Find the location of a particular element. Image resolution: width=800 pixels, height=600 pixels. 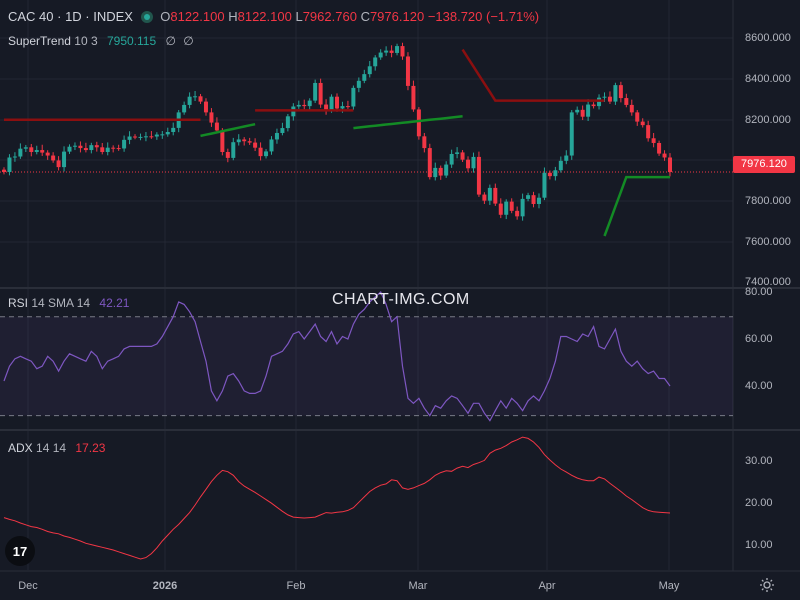

adx-label: ADX is located at coordinates (20, 448).